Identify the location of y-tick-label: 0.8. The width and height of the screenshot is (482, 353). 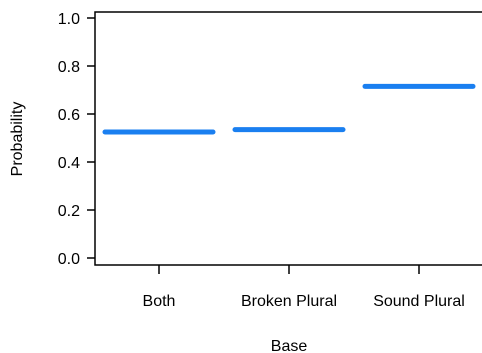
(69, 67).